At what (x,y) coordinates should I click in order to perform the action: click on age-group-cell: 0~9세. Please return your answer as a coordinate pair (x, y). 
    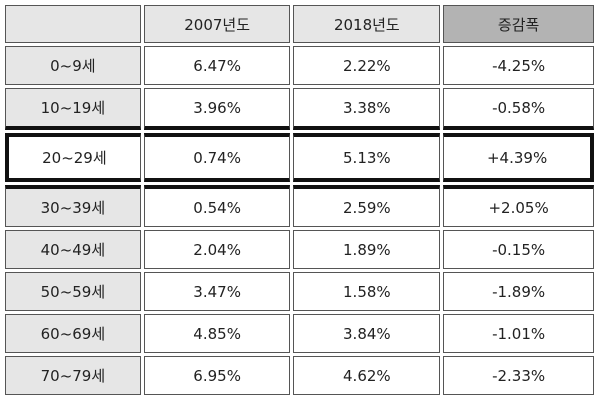
    Looking at the image, I should click on (73, 65).